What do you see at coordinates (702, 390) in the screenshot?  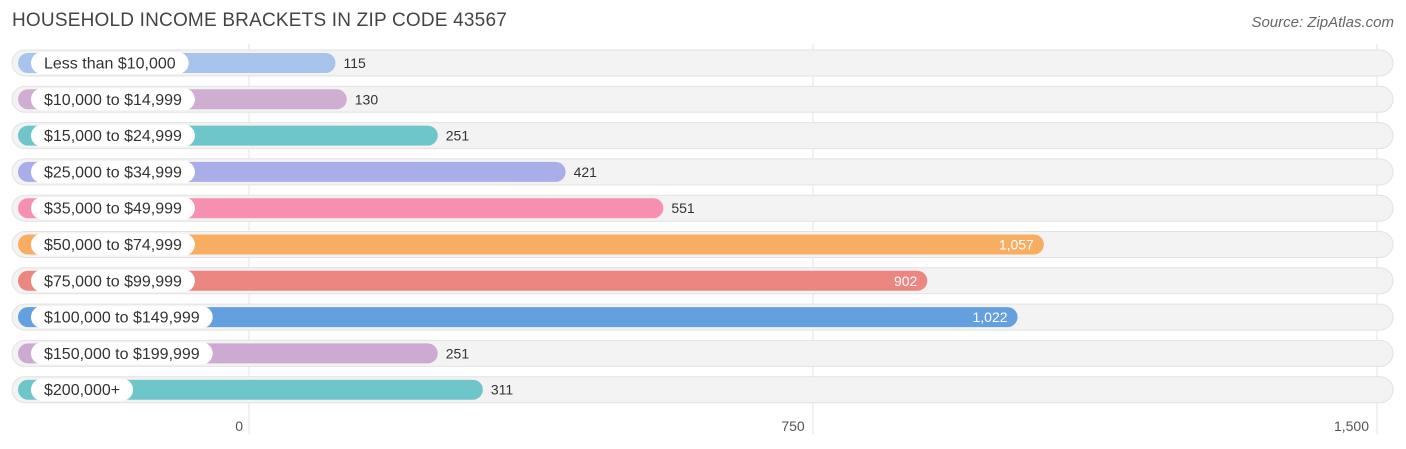 I see `bar-row: $200,000+ 311` at bounding box center [702, 390].